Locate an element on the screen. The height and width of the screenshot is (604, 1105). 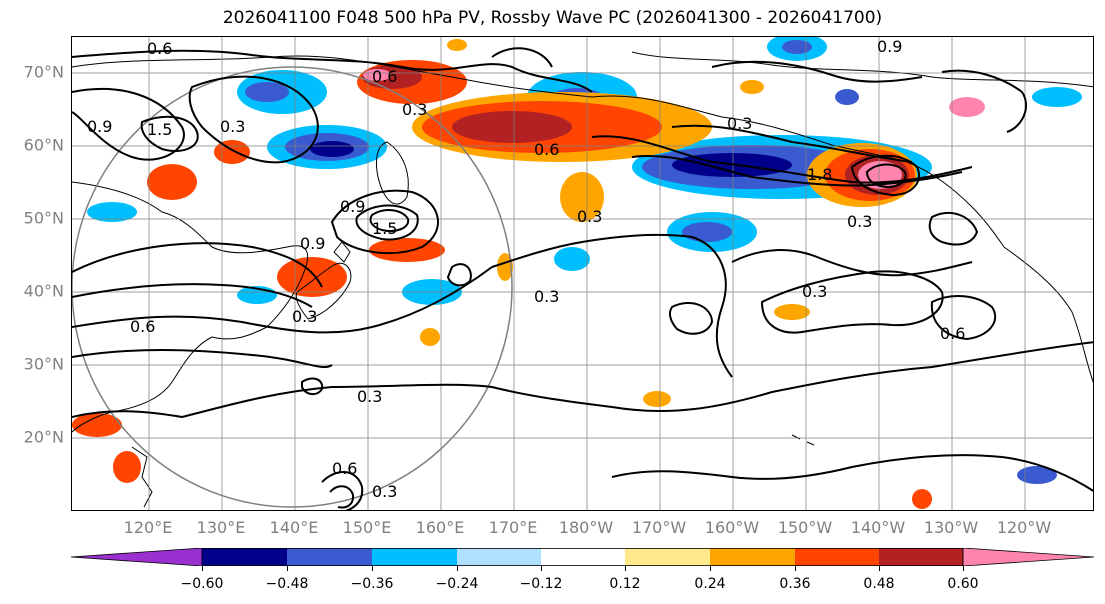
contour-label: 1.8 is located at coordinates (819, 174).